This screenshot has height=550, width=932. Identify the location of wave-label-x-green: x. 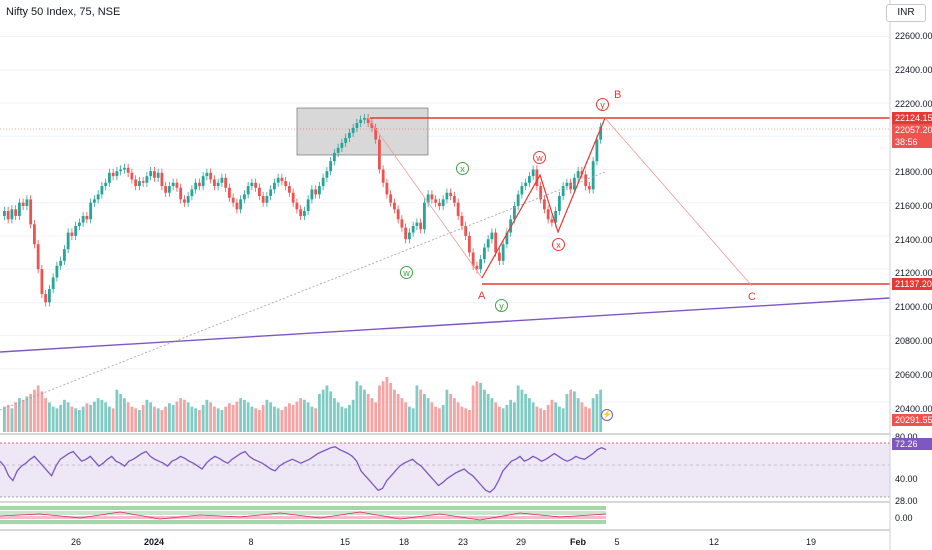
(462, 168).